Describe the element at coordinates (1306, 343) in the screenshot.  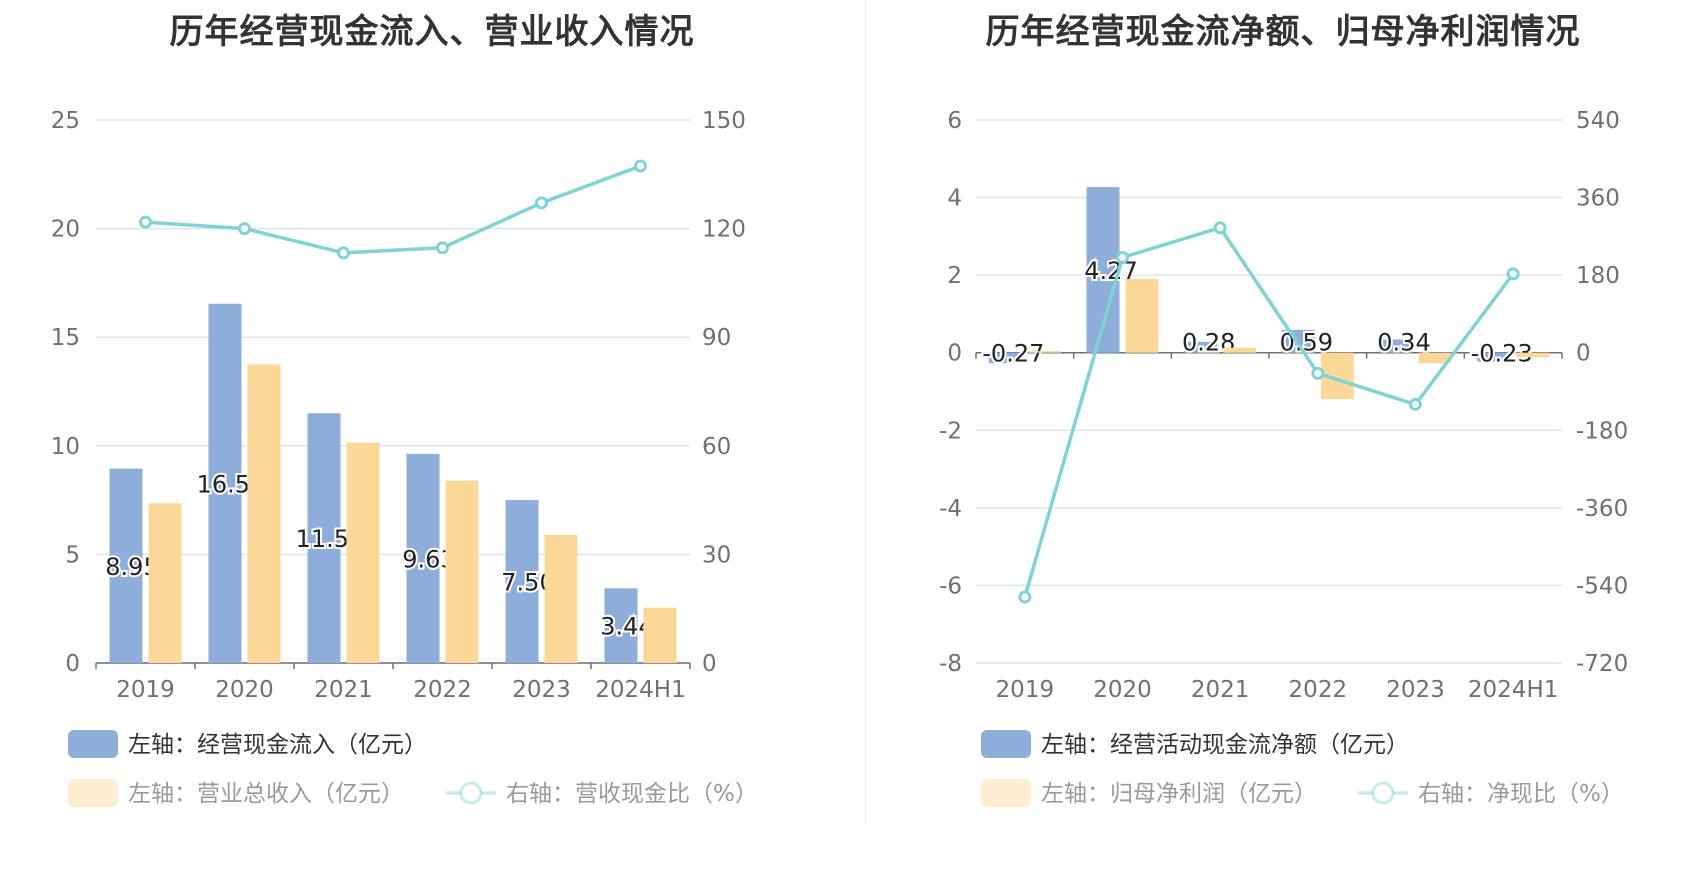
I see `bar-data-label: 0.59` at that location.